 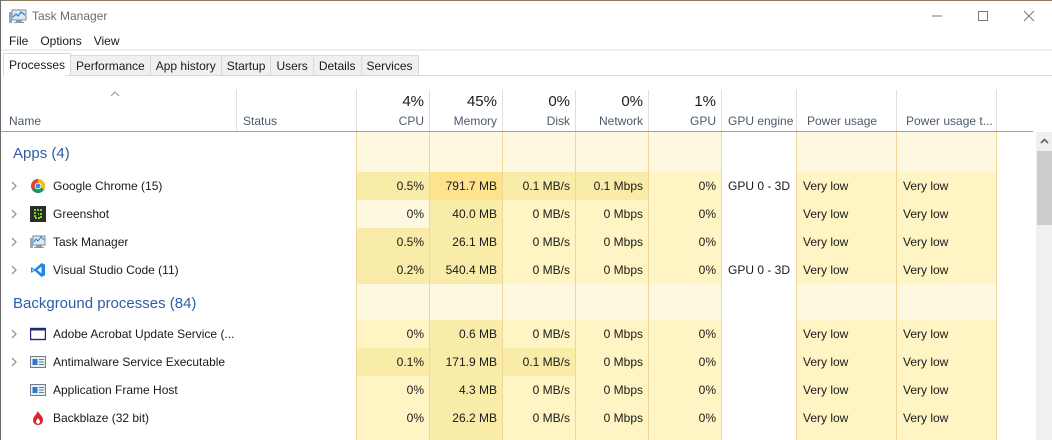 What do you see at coordinates (526, 15) in the screenshot?
I see `title-bar: Task Manager` at bounding box center [526, 15].